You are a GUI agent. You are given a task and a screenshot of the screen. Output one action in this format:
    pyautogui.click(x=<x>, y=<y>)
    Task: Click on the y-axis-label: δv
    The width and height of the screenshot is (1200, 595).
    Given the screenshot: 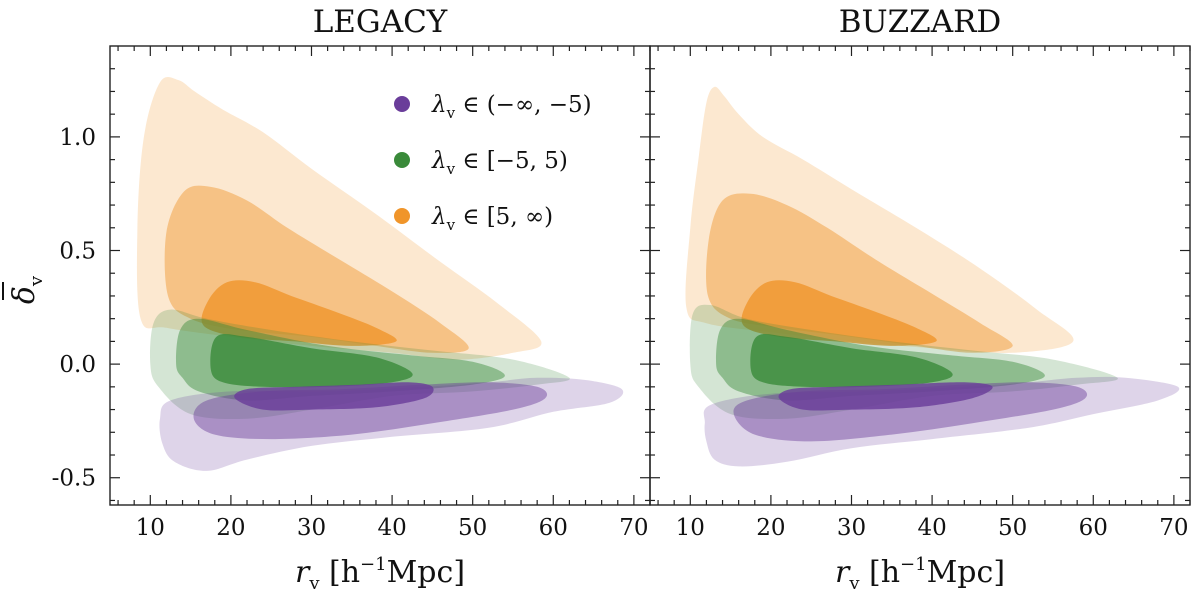 What is the action you would take?
    pyautogui.click(x=24, y=289)
    